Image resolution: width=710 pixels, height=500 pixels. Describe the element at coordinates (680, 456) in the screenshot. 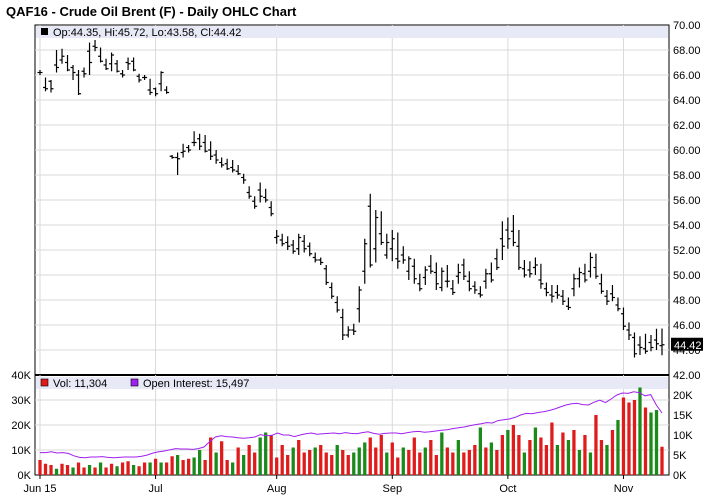

I see `volume-tick-label-right: 5K` at that location.